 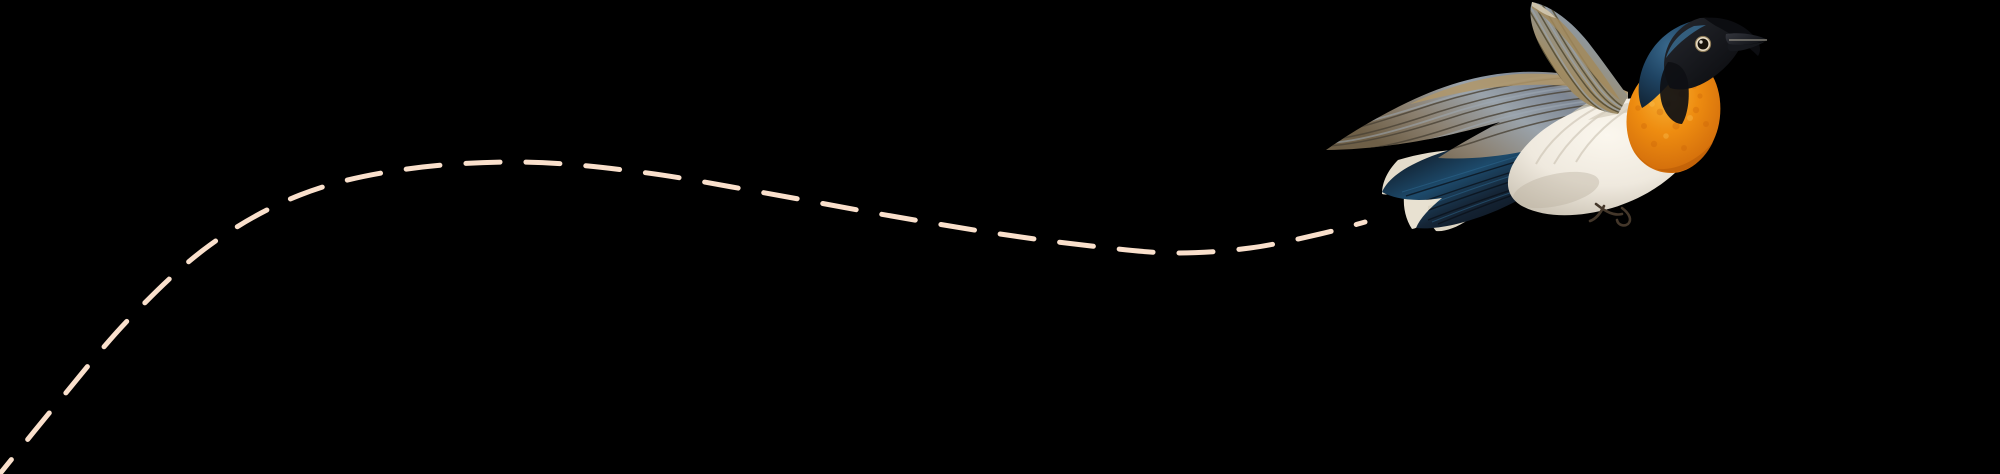 I want to click on bird-head, so click(x=1703, y=70).